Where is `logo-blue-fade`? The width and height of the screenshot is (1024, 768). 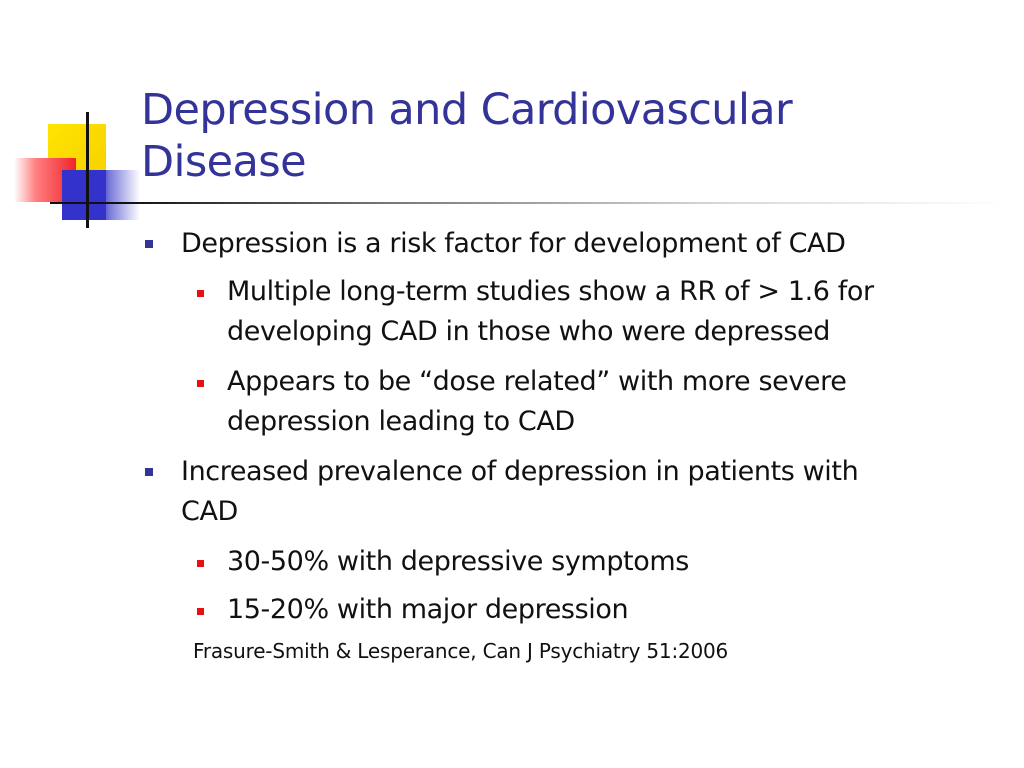 logo-blue-fade is located at coordinates (123, 195).